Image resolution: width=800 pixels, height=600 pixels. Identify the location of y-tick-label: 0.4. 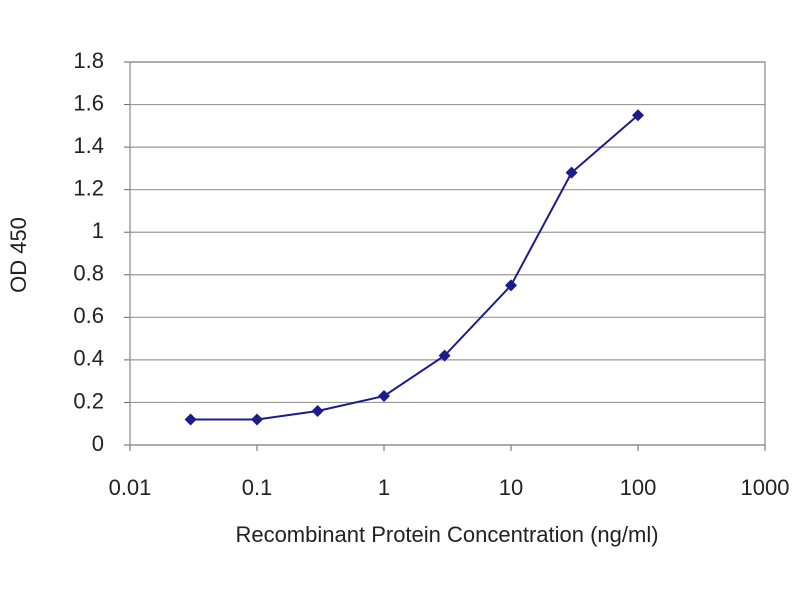
(88, 358).